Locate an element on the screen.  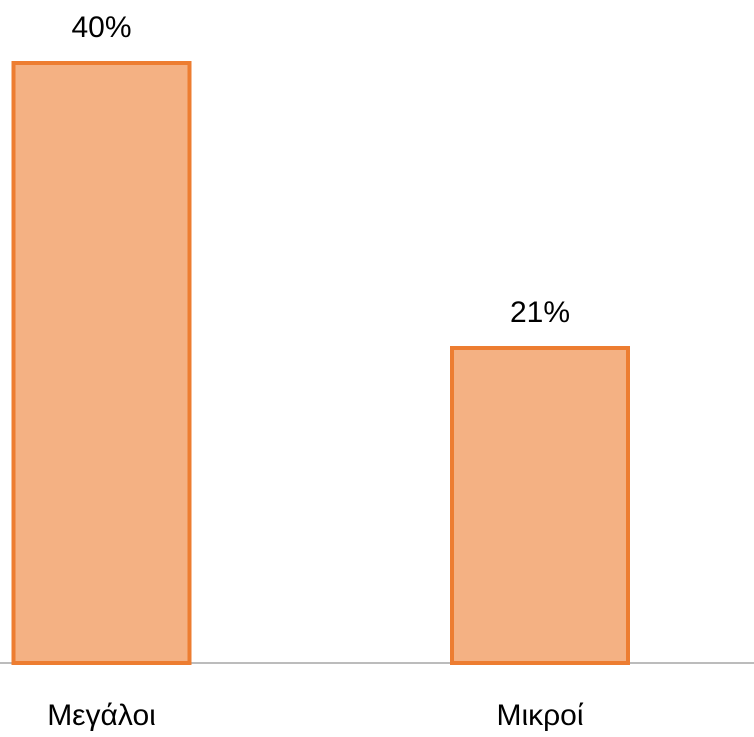
bar is located at coordinates (540, 505).